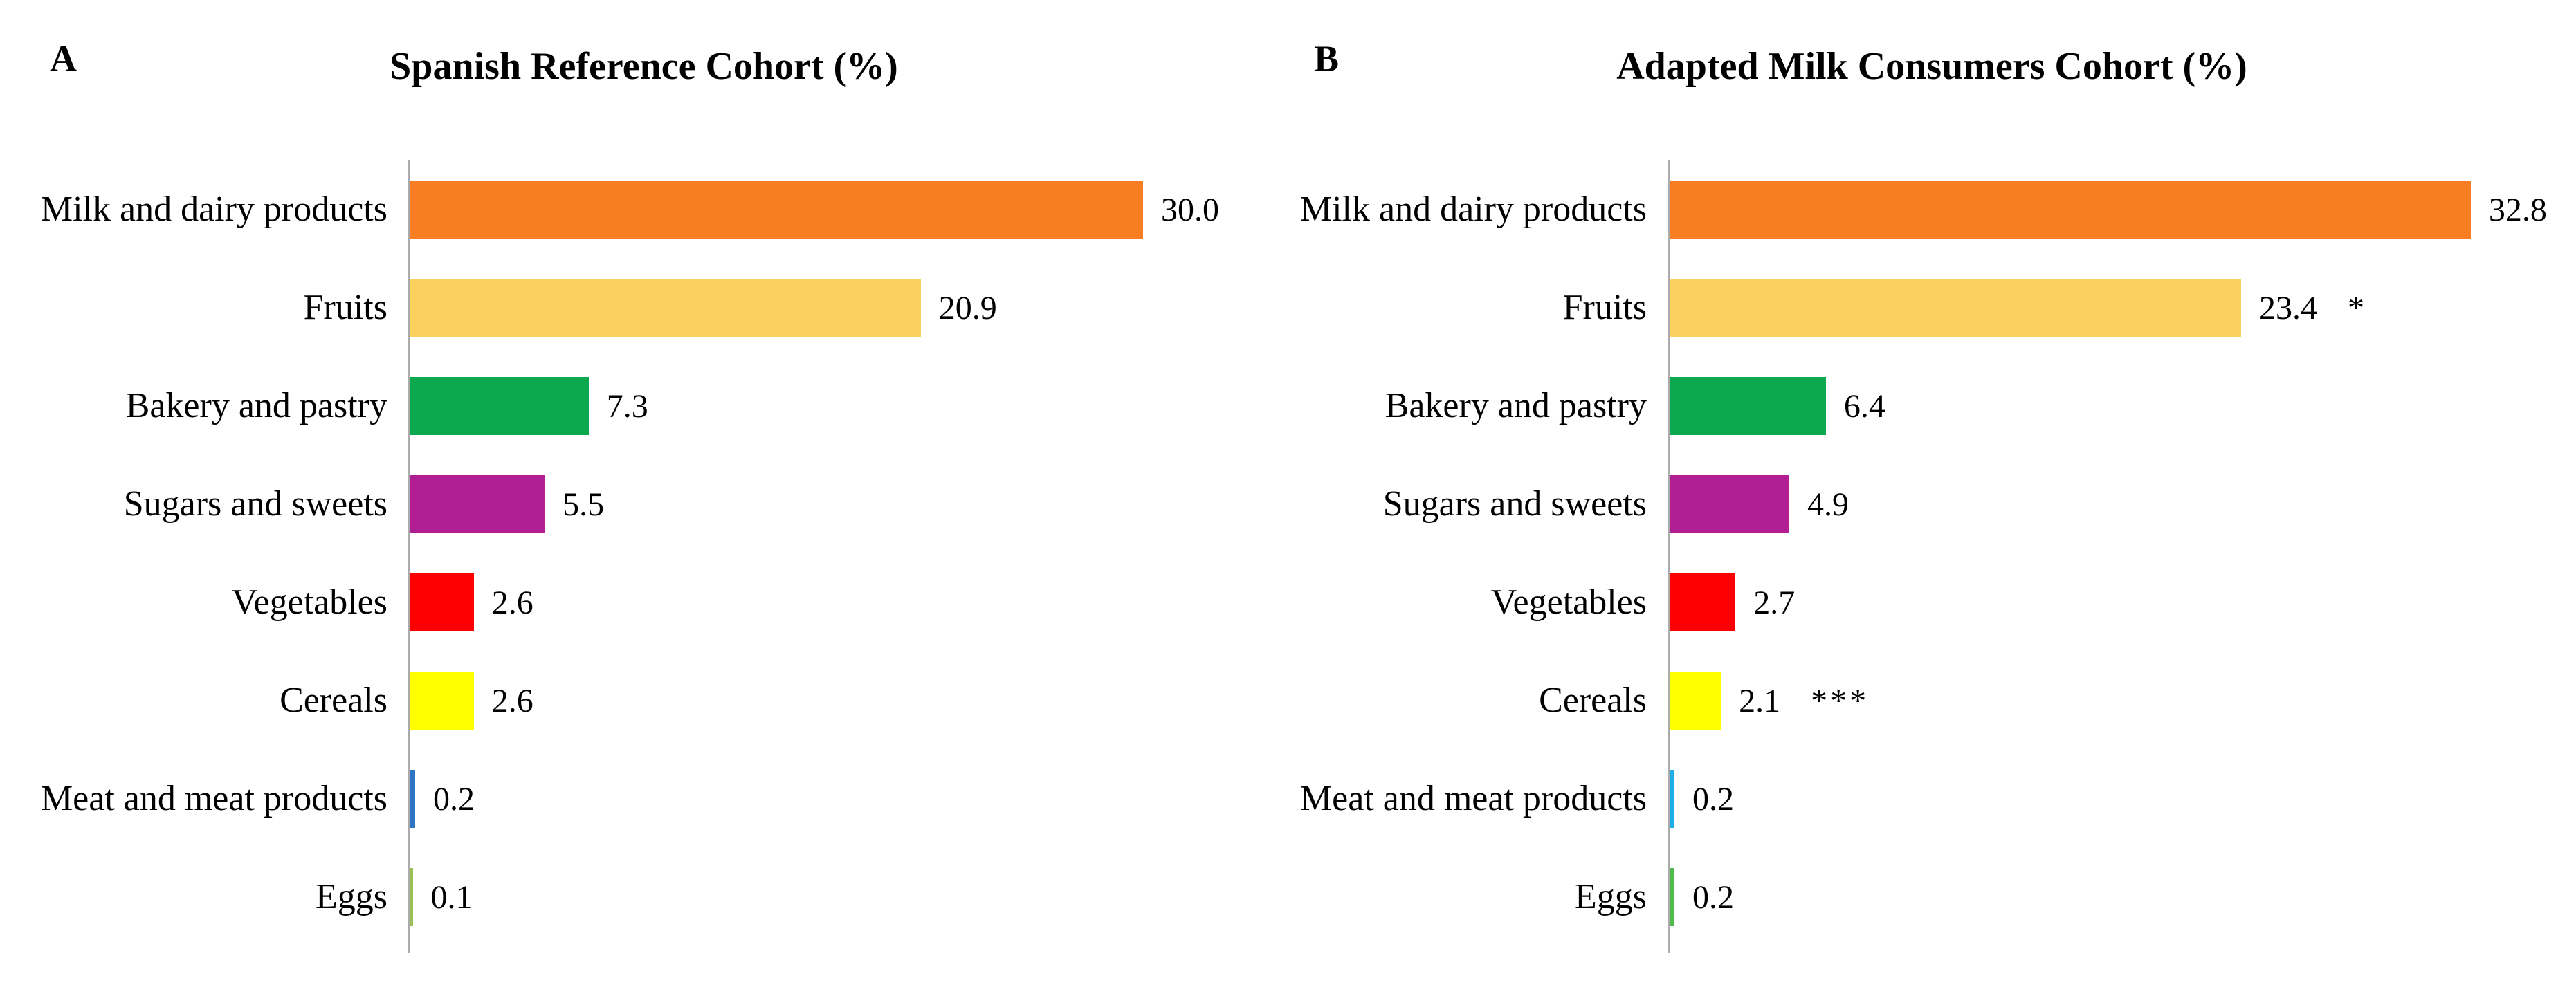 Image resolution: width=2576 pixels, height=987 pixels. Describe the element at coordinates (452, 897) in the screenshot. I see `value-label: 0.1` at that location.